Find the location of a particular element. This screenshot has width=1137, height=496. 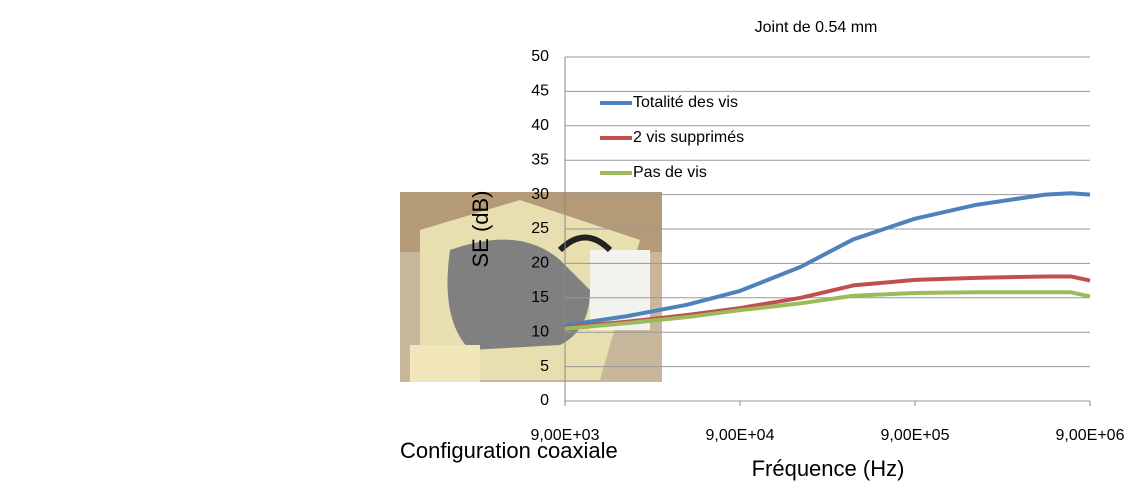

x-axis-label: Fréquence (Hz) is located at coordinates (828, 468).